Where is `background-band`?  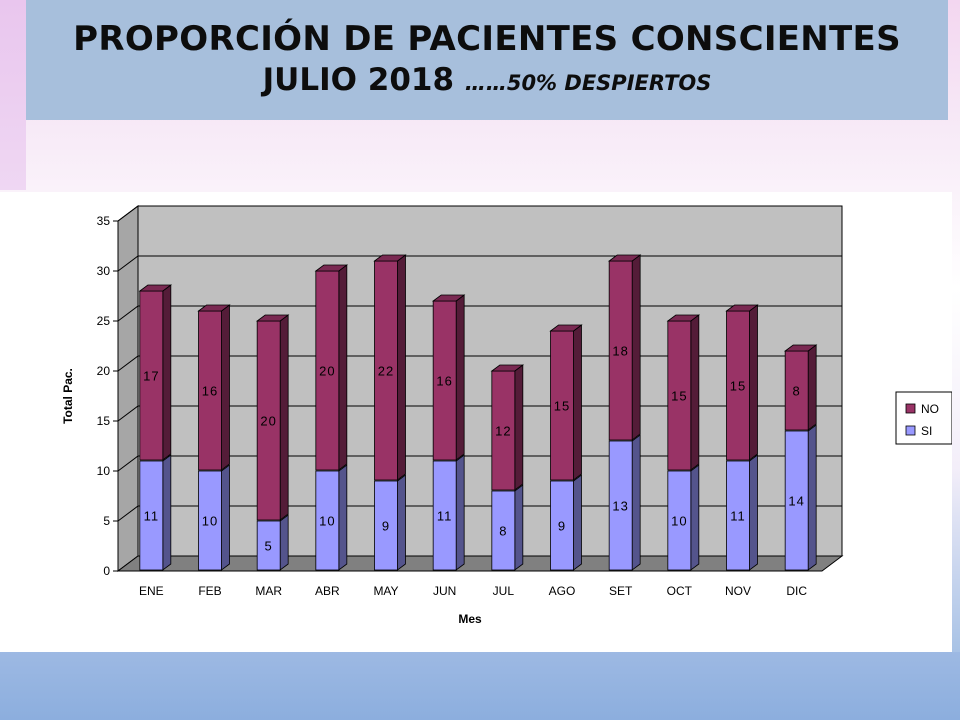
background-band is located at coordinates (13, 95).